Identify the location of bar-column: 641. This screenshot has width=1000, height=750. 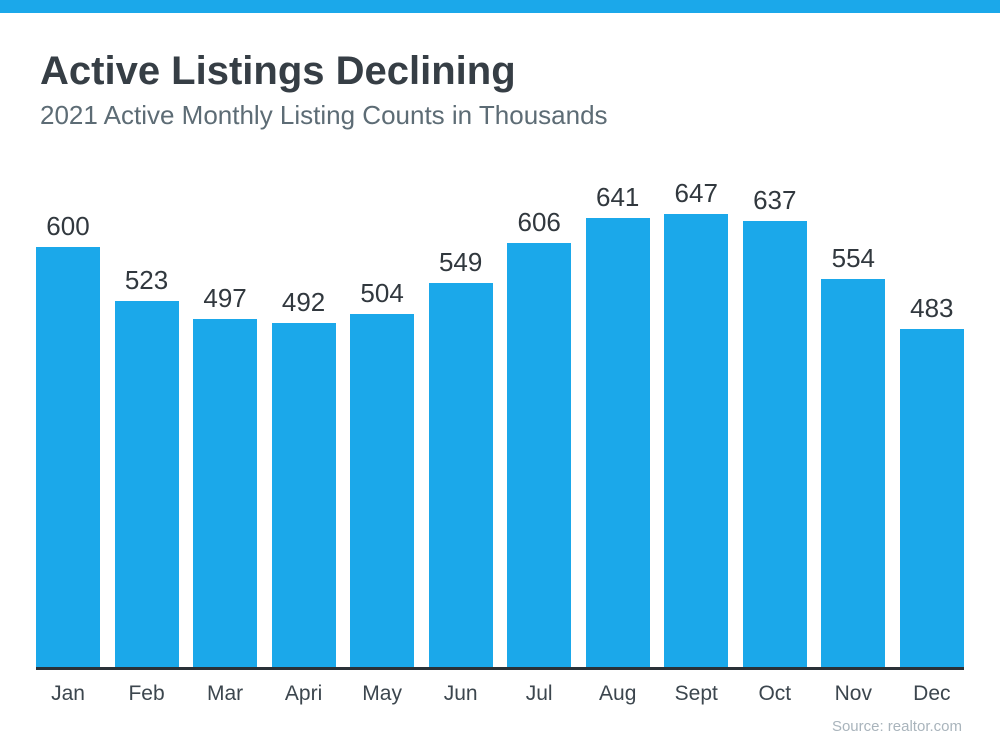
(617, 424).